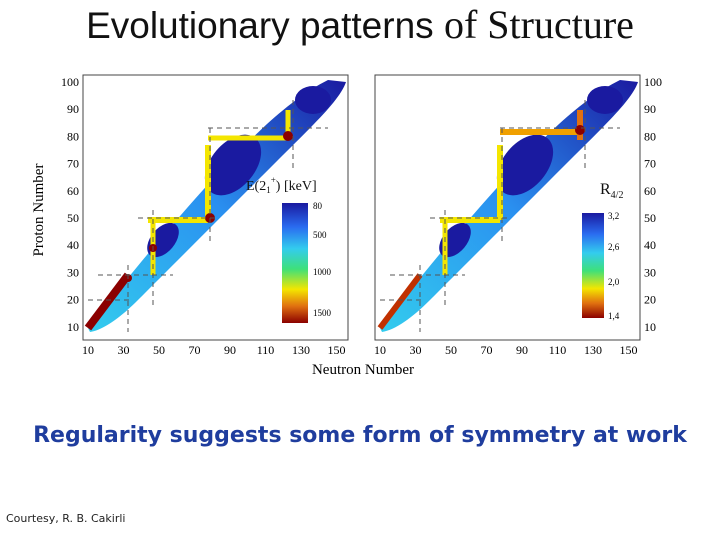  I want to click on right-y-tick-60: 60, so click(650, 191).